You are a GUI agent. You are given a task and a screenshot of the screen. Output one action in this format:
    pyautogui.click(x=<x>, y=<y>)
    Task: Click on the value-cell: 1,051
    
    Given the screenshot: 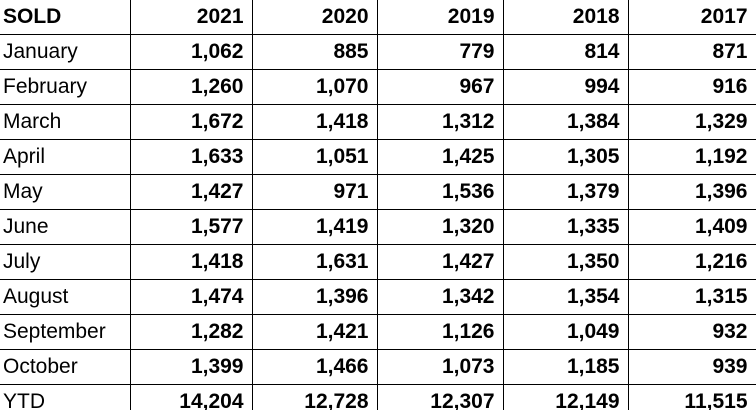 What is the action you would take?
    pyautogui.click(x=314, y=157)
    